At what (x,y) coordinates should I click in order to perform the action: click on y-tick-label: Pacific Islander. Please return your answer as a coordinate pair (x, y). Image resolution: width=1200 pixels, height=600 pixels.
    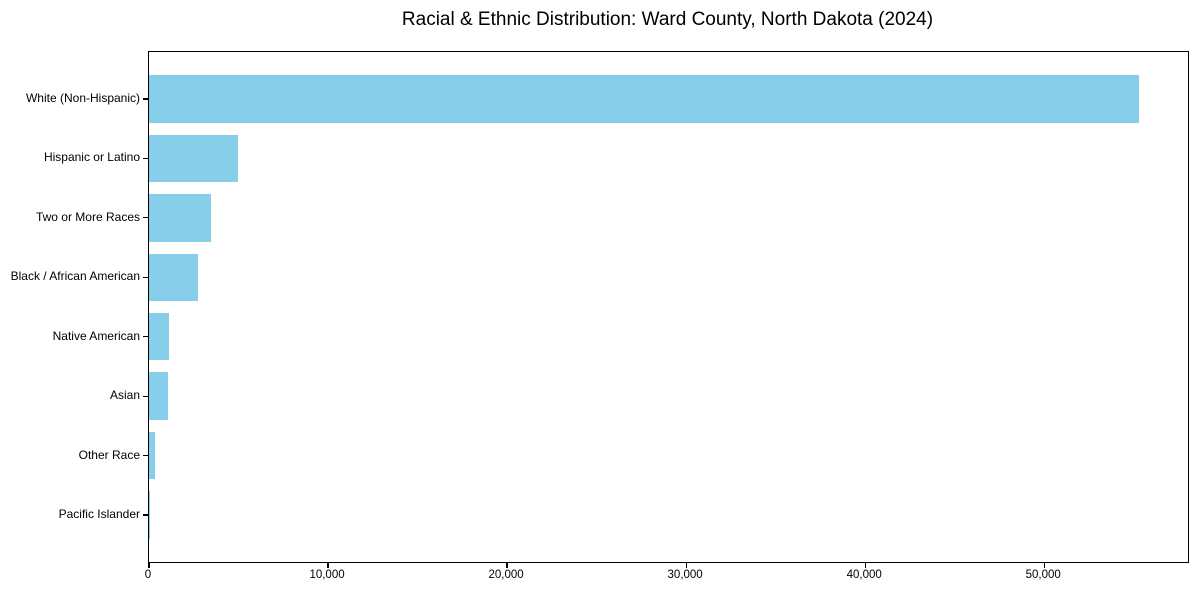
    Looking at the image, I should click on (99, 514).